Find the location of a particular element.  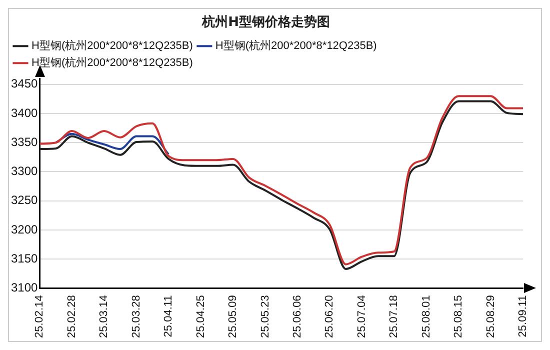

x-tick-label: 25.05.23 is located at coordinates (265, 316).